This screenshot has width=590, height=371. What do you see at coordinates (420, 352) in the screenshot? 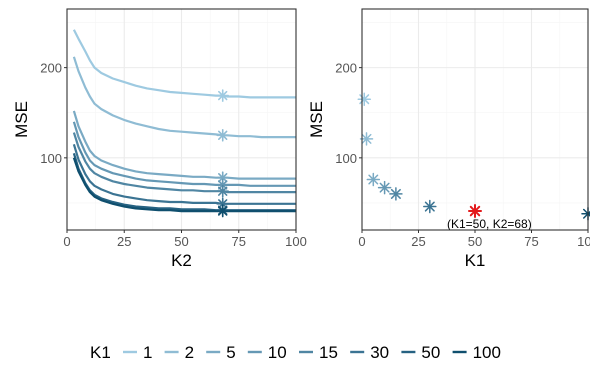
I see `legend-item-k1-50: 50` at bounding box center [420, 352].